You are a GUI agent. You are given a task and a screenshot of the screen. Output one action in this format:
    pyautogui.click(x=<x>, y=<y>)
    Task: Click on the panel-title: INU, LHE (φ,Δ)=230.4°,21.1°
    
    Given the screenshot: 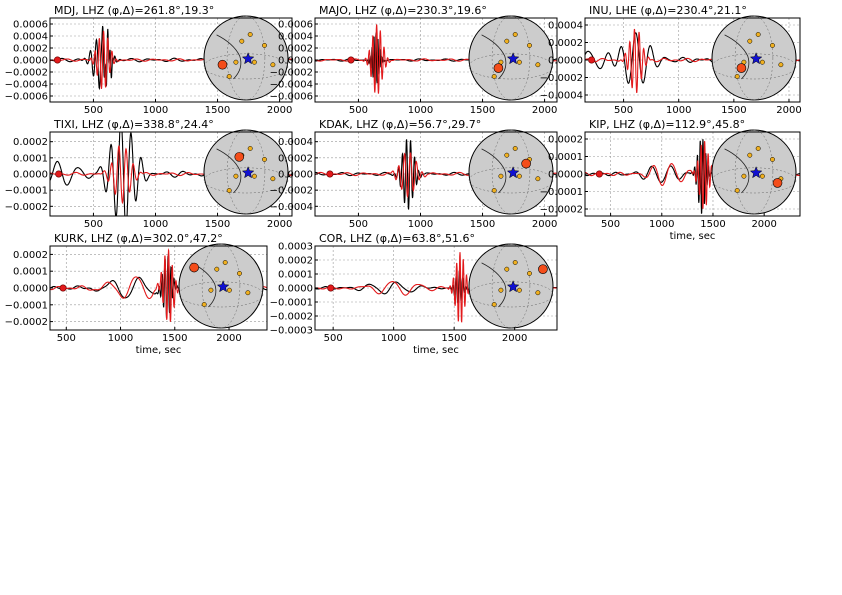 What is the action you would take?
    pyautogui.click(x=668, y=10)
    